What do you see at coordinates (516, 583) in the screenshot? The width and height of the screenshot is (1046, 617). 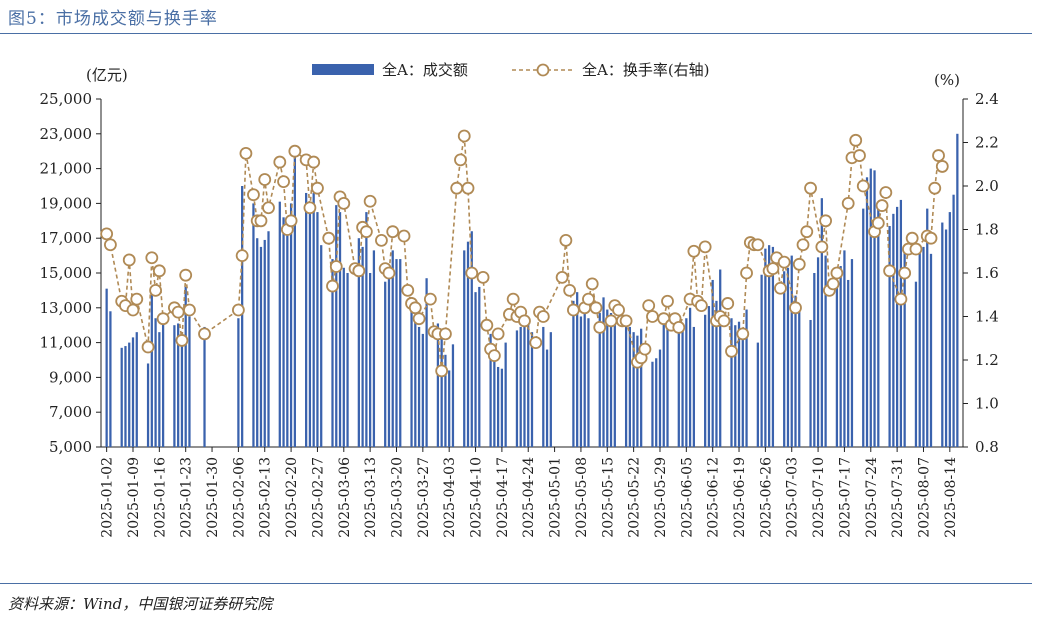 I see `source-rule` at bounding box center [516, 583].